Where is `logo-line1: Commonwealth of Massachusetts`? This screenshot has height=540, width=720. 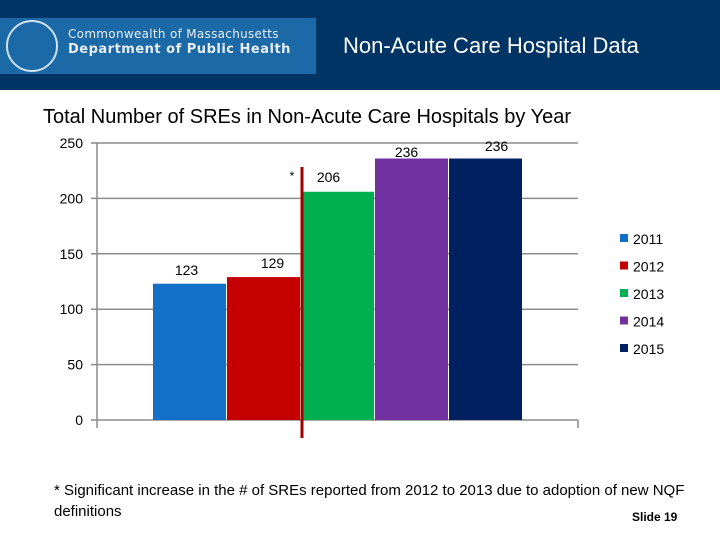
logo-line1: Commonwealth of Massachusetts is located at coordinates (173, 34).